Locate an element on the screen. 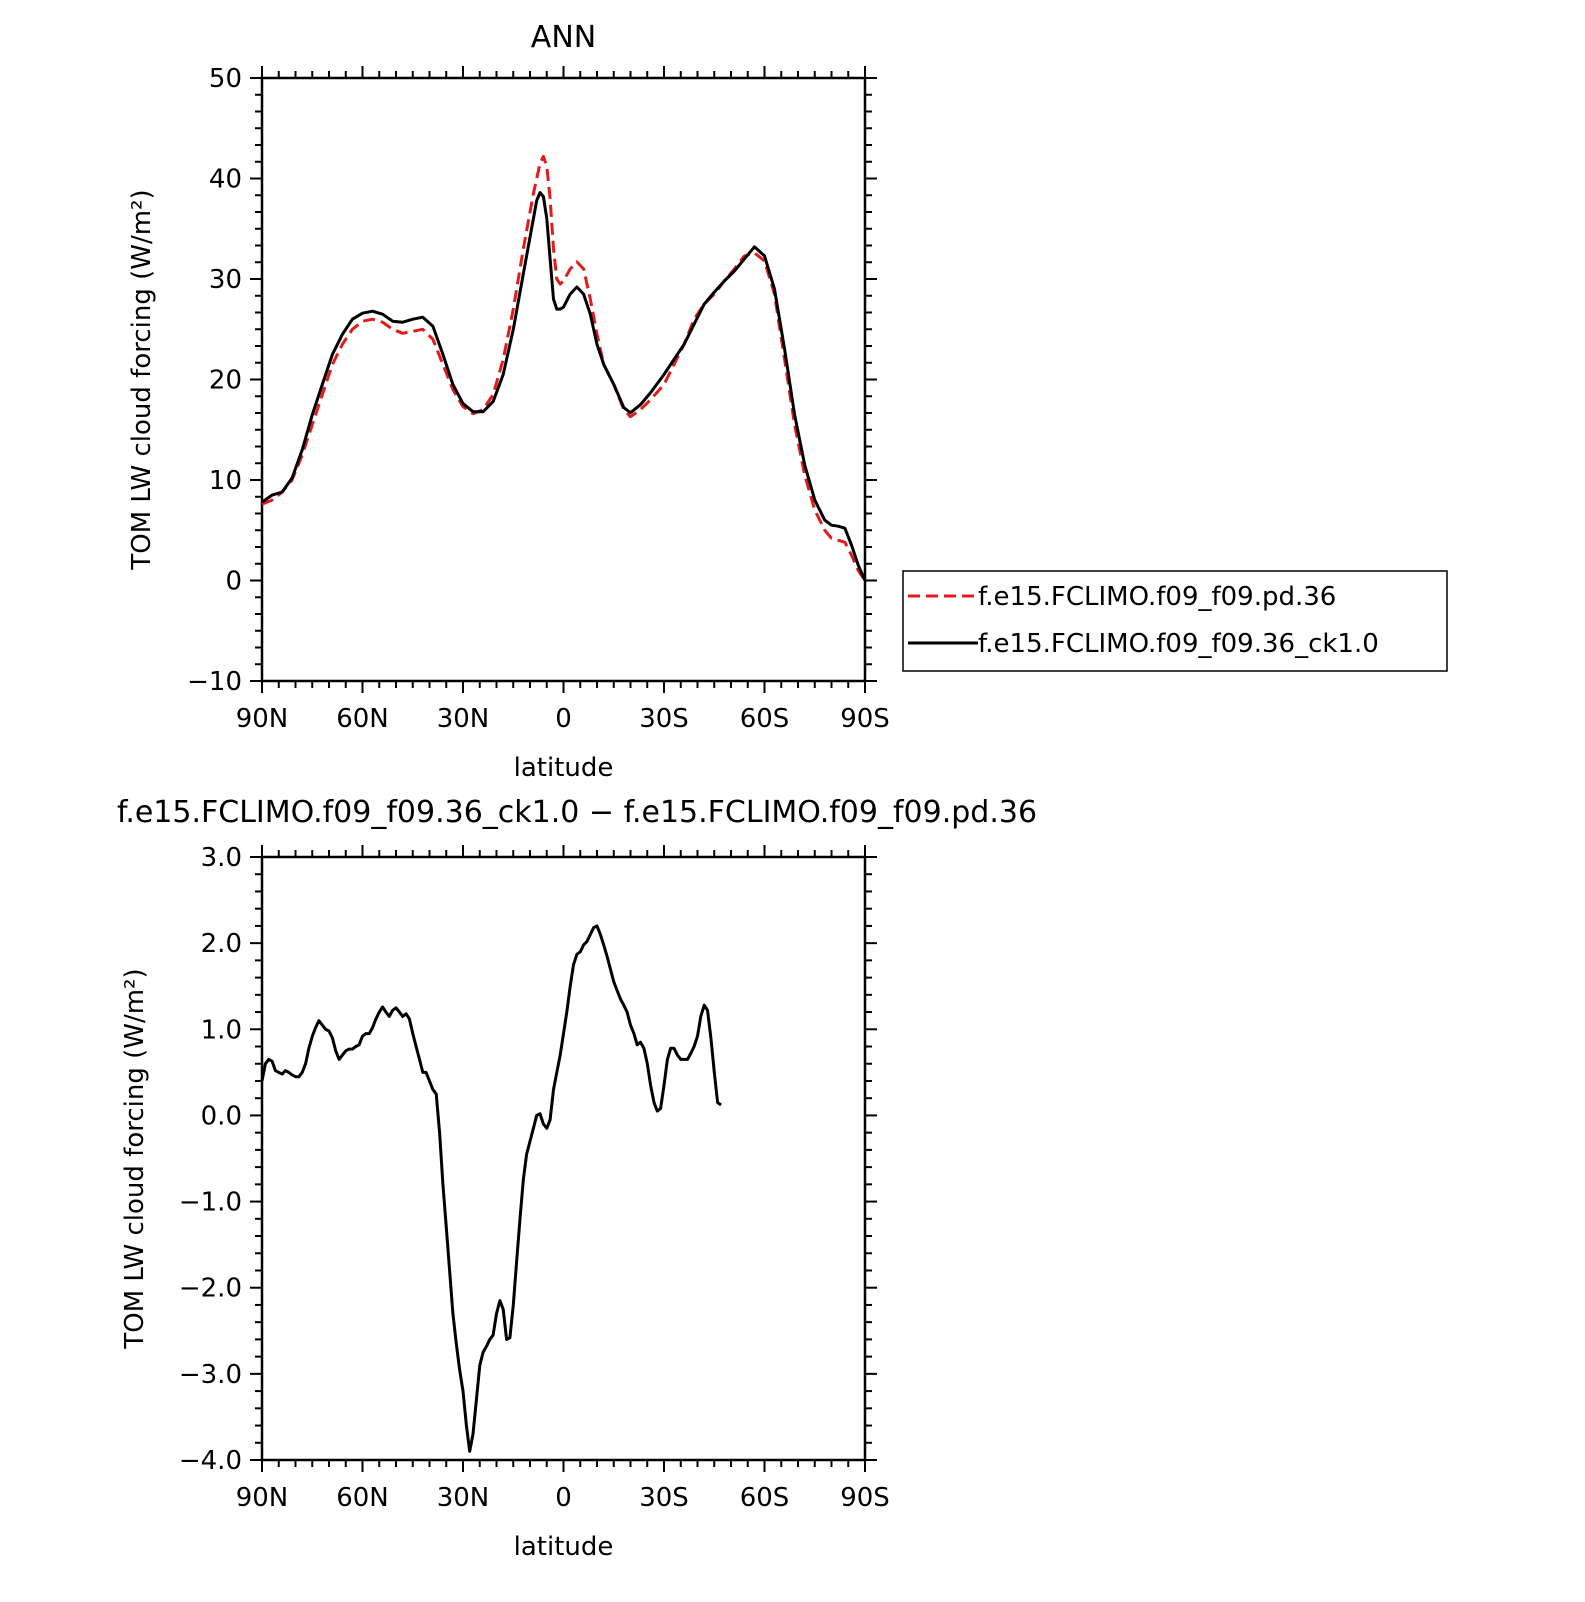 The height and width of the screenshot is (1602, 1585). y-tick-label: 20 is located at coordinates (225, 381).